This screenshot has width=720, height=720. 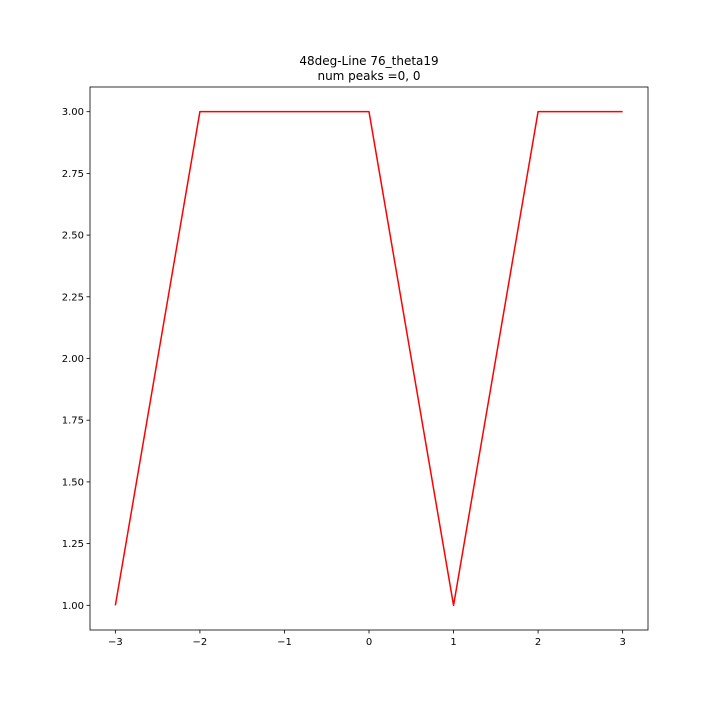 I want to click on x-tick-label: −3, so click(x=115, y=642).